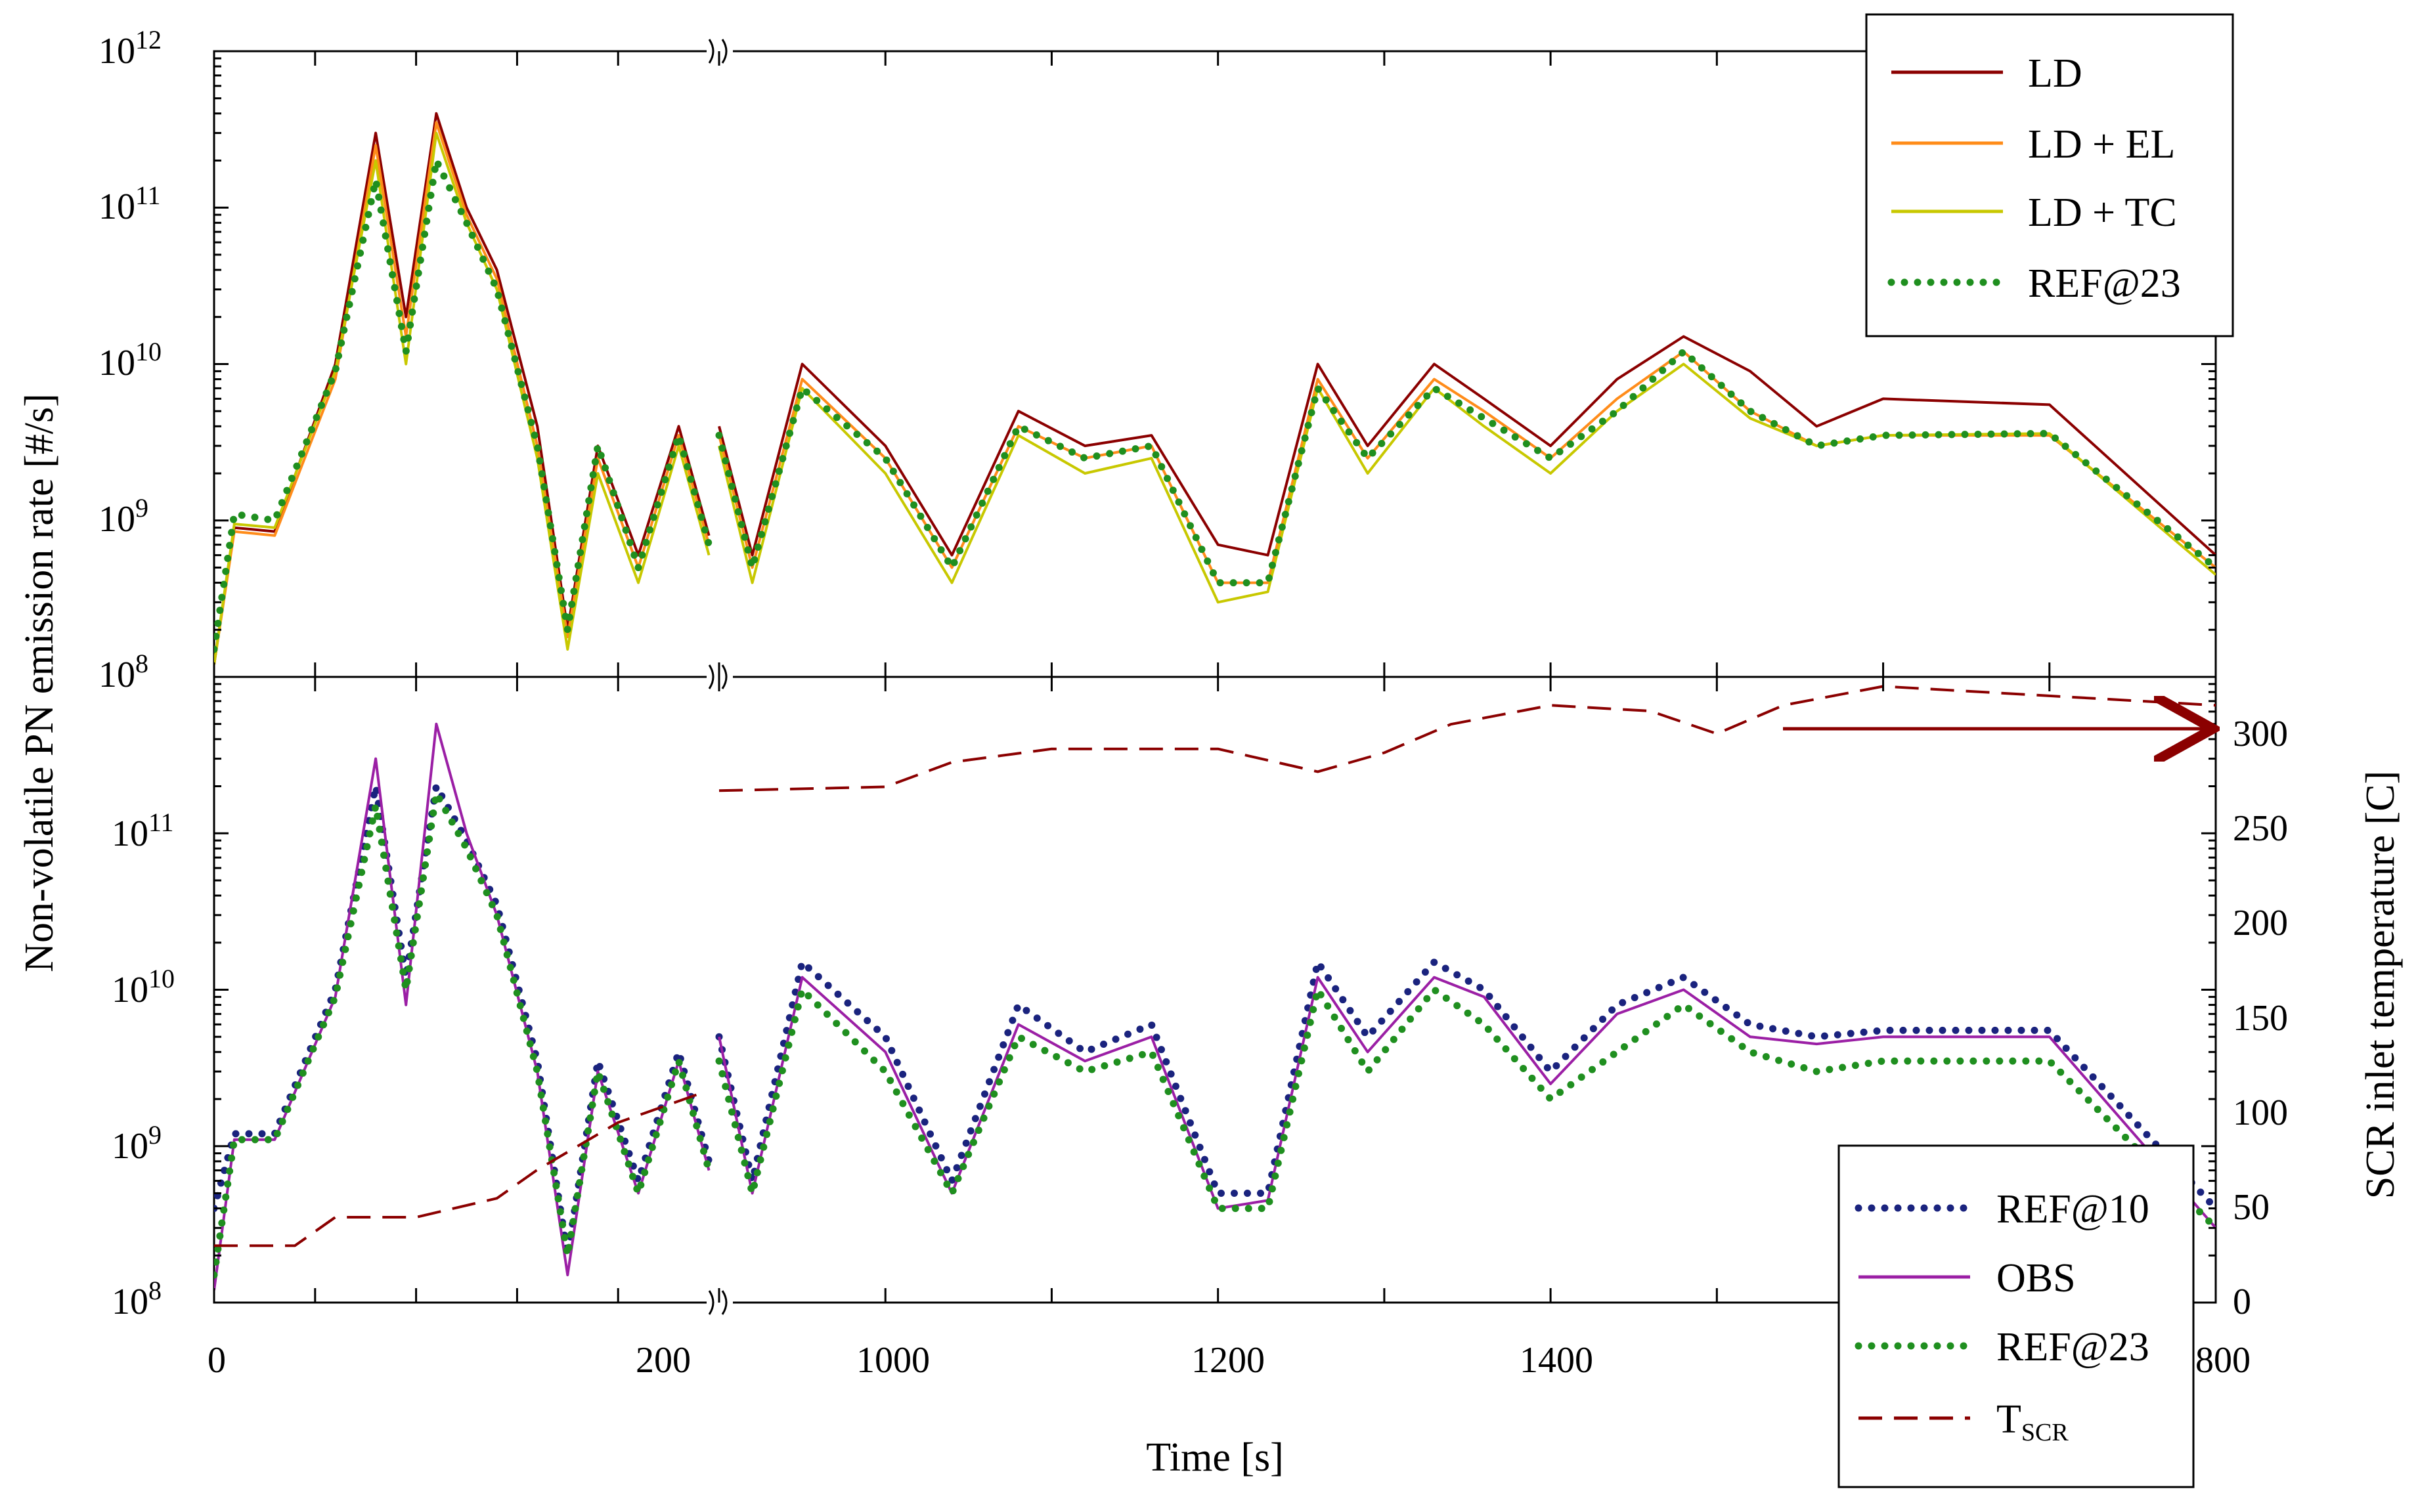 The height and width of the screenshot is (1512, 2418). What do you see at coordinates (143, 987) in the screenshot?
I see `bottom-y-tick-label: 10¹⁰` at bounding box center [143, 987].